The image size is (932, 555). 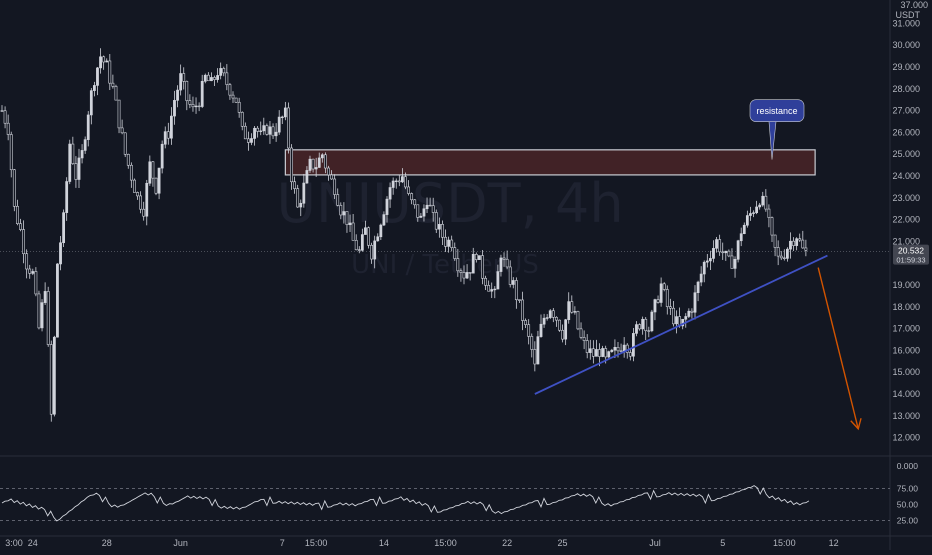 I want to click on time-tick-label: 25, so click(x=563, y=543).